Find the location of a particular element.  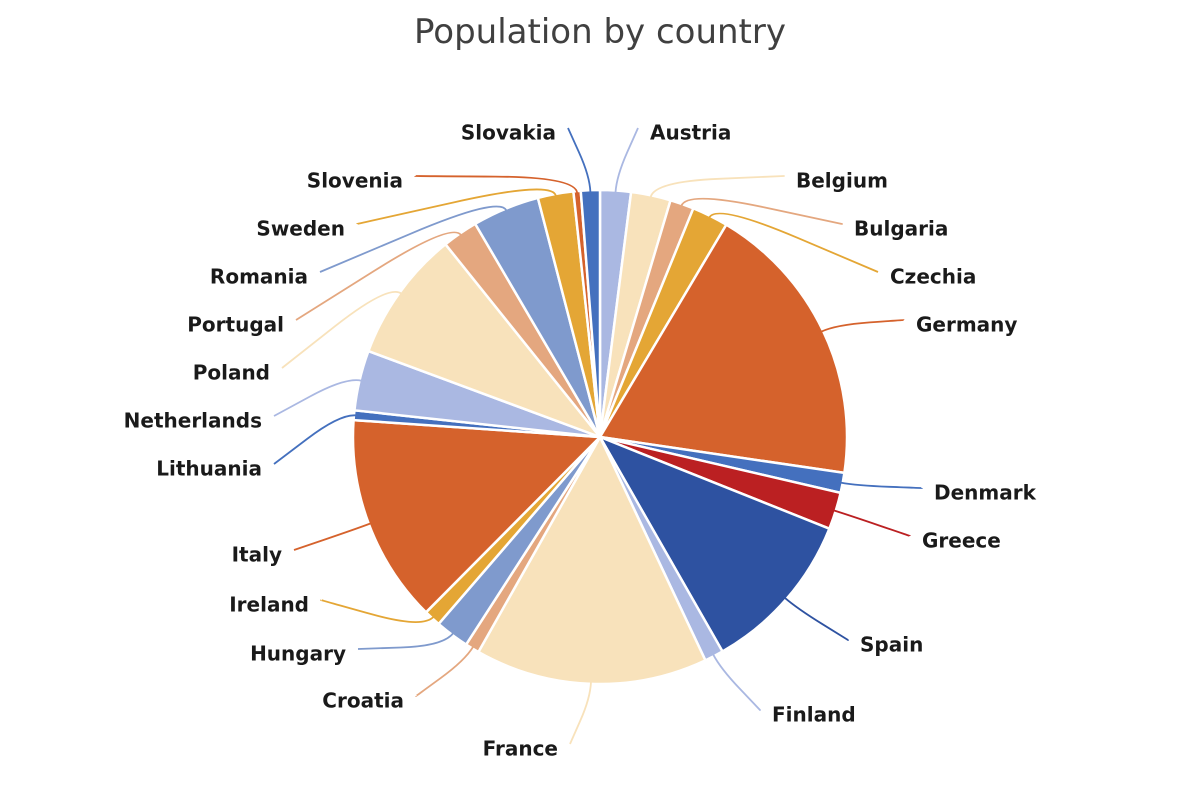

slice-label-finland: Finland is located at coordinates (814, 715).